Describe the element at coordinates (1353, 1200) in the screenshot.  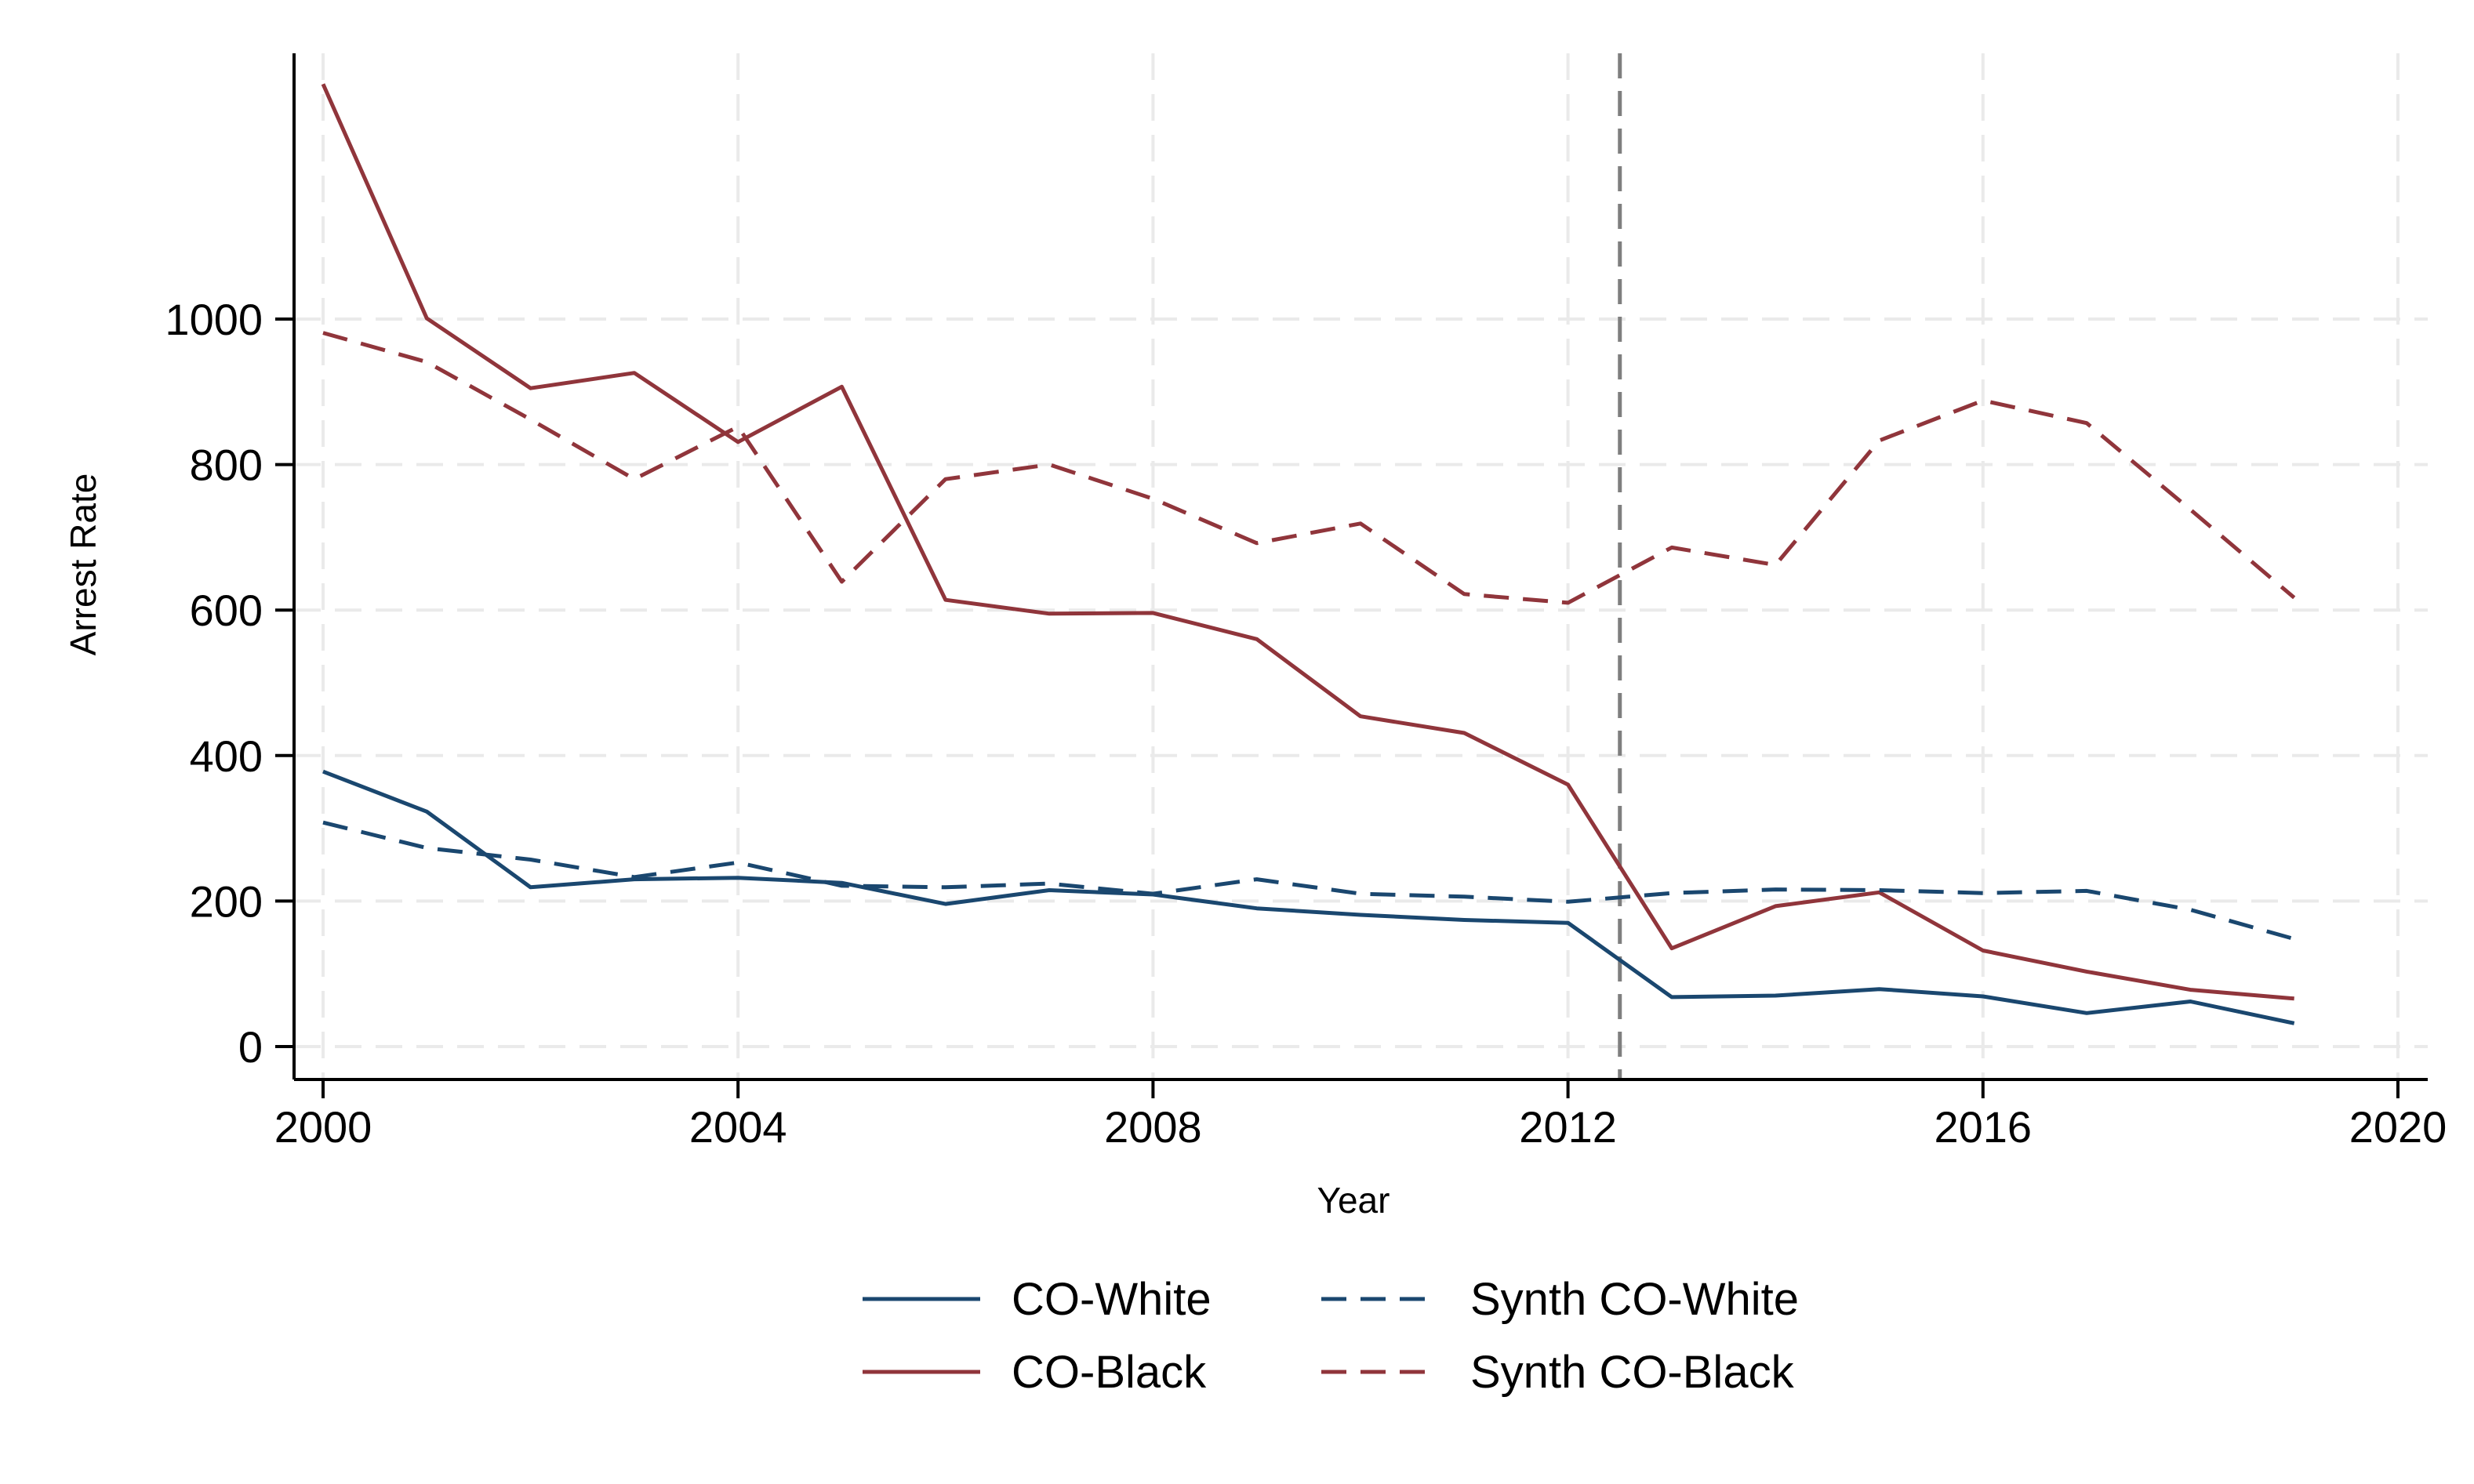
I see `x-axis-title: Year` at that location.